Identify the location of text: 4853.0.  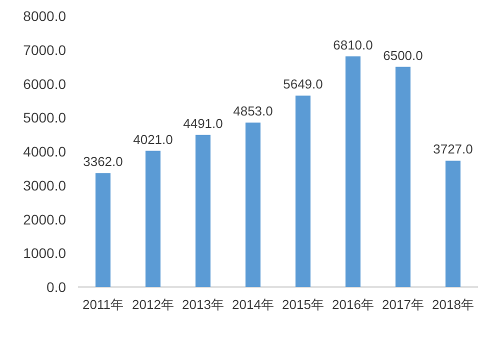
(253, 111).